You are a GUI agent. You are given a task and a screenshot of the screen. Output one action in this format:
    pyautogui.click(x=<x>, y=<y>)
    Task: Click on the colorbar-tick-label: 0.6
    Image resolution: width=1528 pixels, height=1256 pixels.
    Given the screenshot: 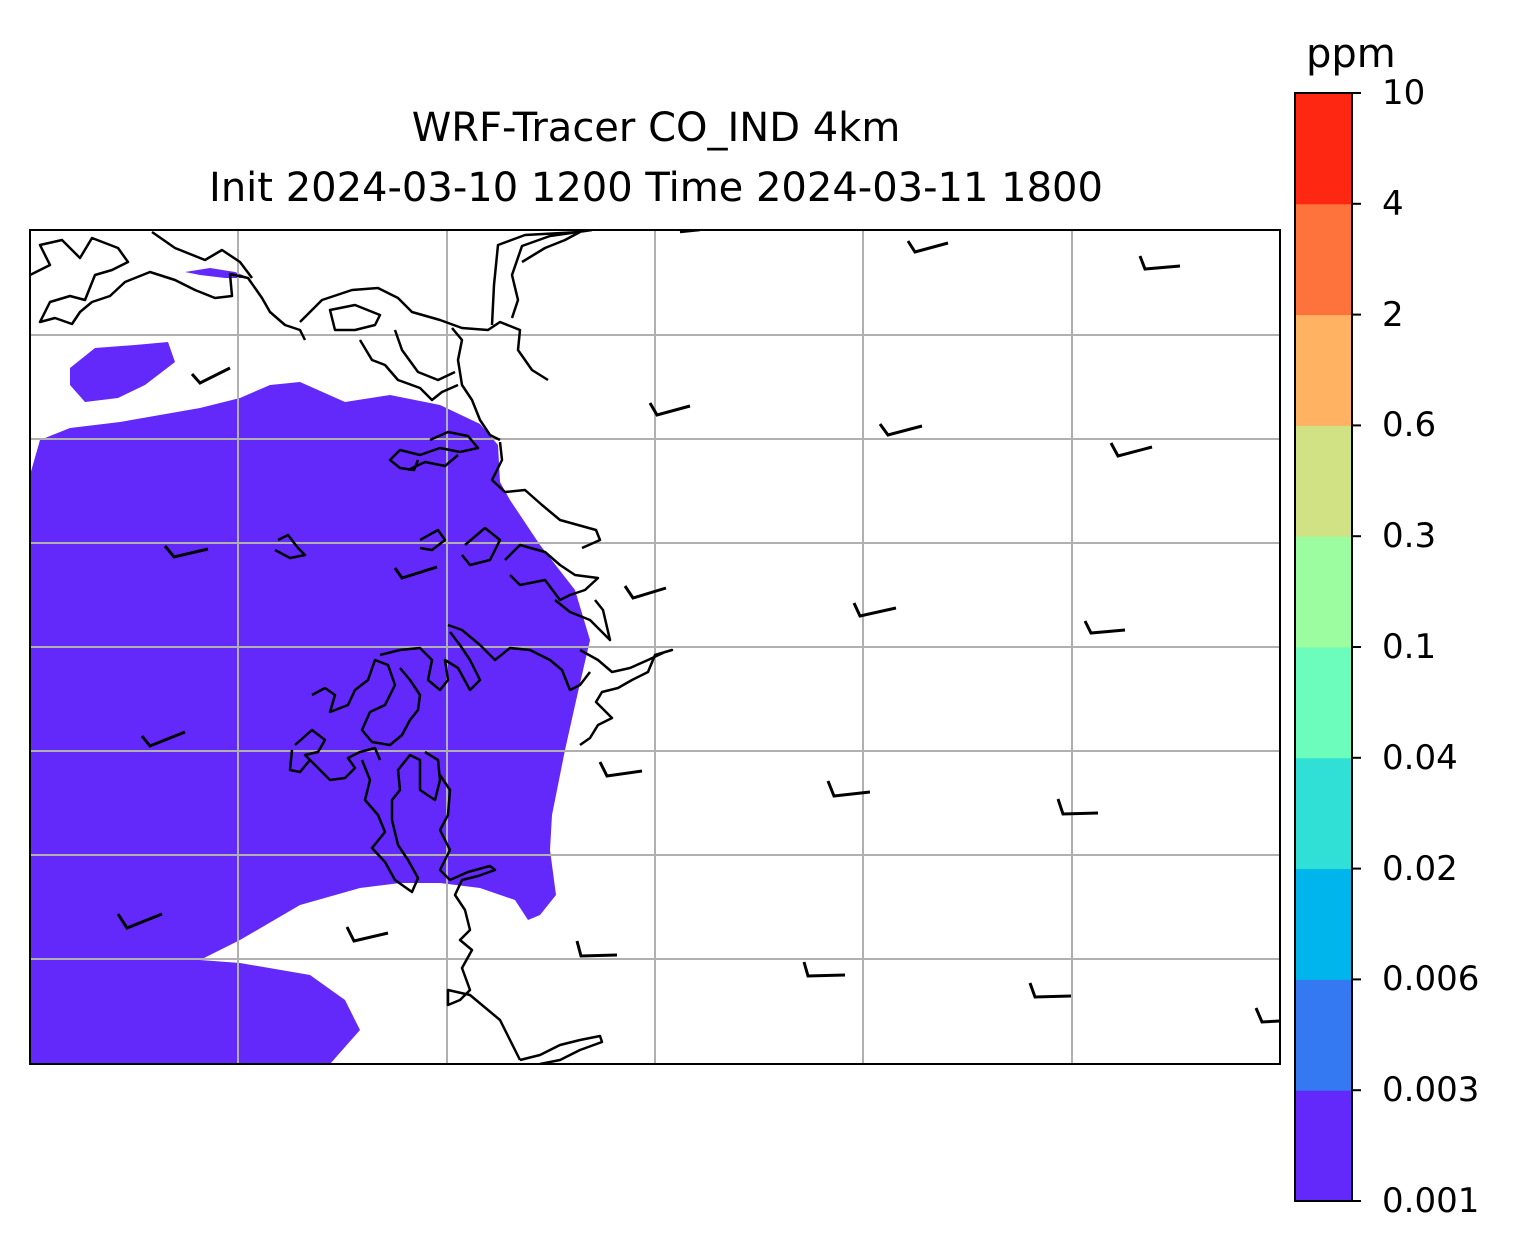 What is the action you would take?
    pyautogui.click(x=1409, y=425)
    